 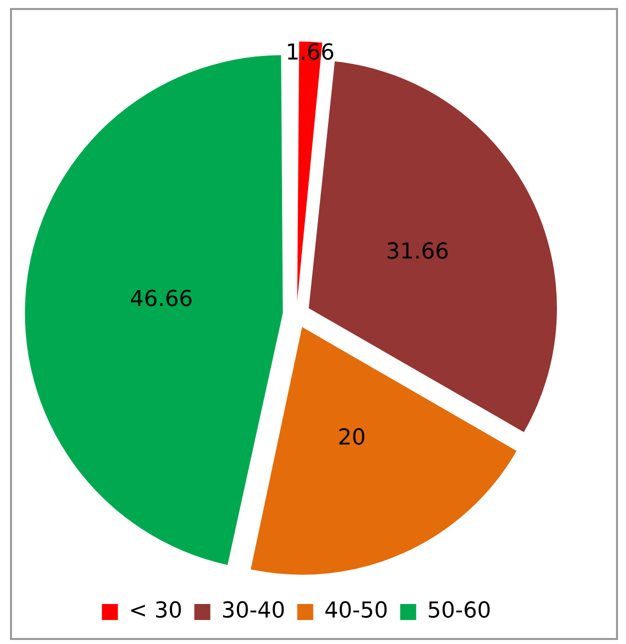 I want to click on legend-label: 50-60, so click(x=459, y=611).